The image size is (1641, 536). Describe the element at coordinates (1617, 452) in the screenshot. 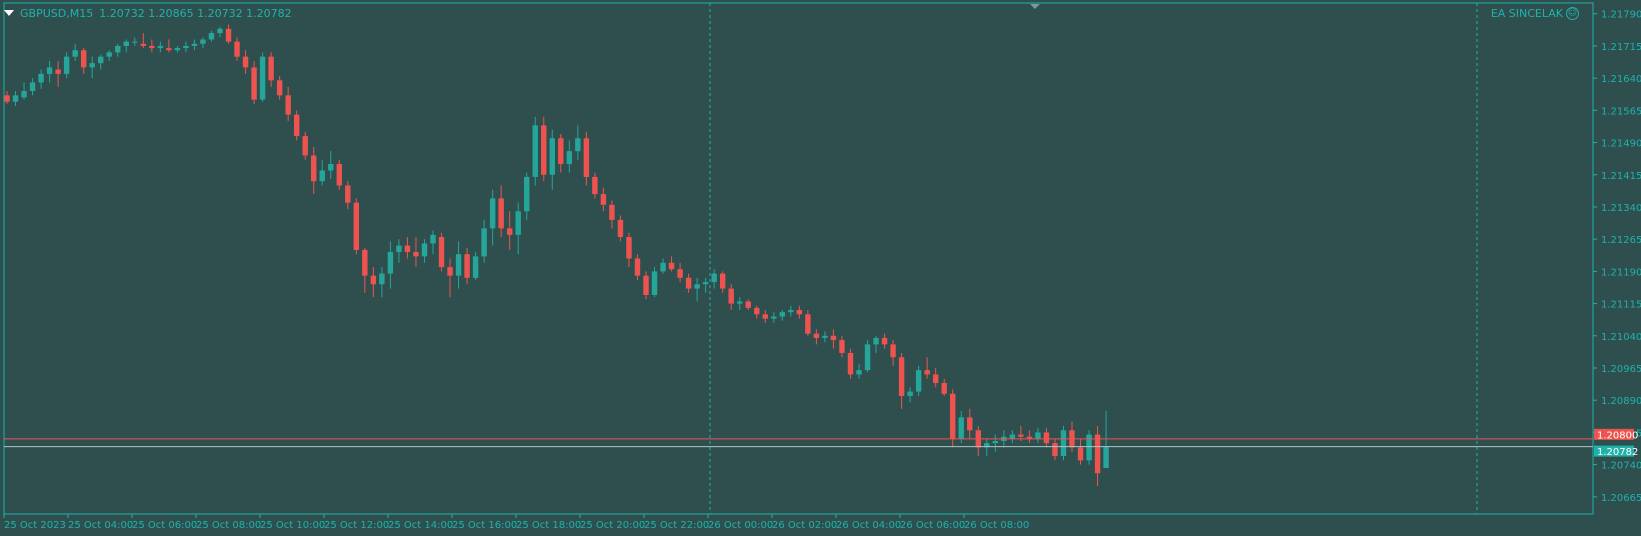

I see `bid-price-tag: 1.20782` at that location.